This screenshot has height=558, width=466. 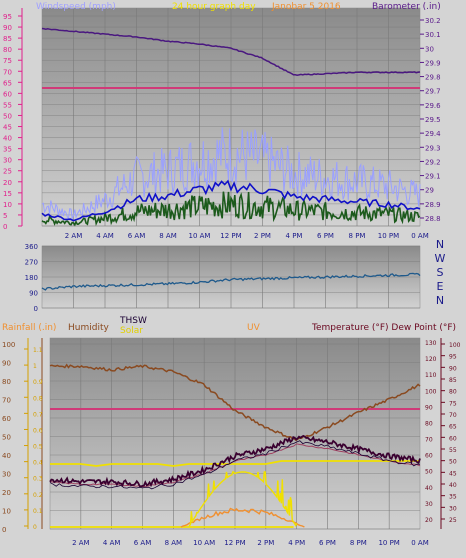 I want to click on wind-left-tick-label: 90, so click(x=7, y=28).